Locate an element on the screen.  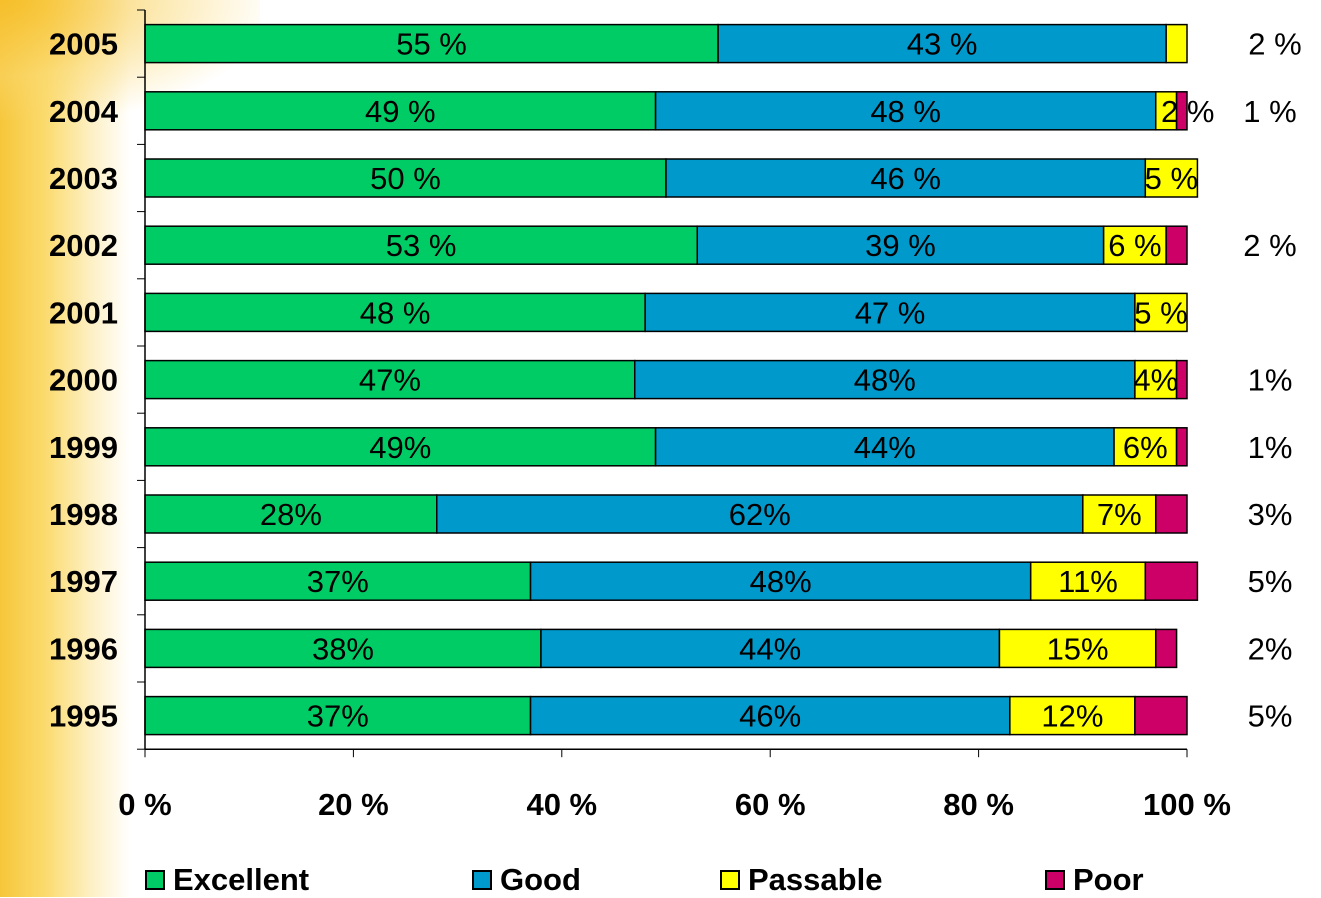
data-label-excellent: 49 % is located at coordinates (400, 111).